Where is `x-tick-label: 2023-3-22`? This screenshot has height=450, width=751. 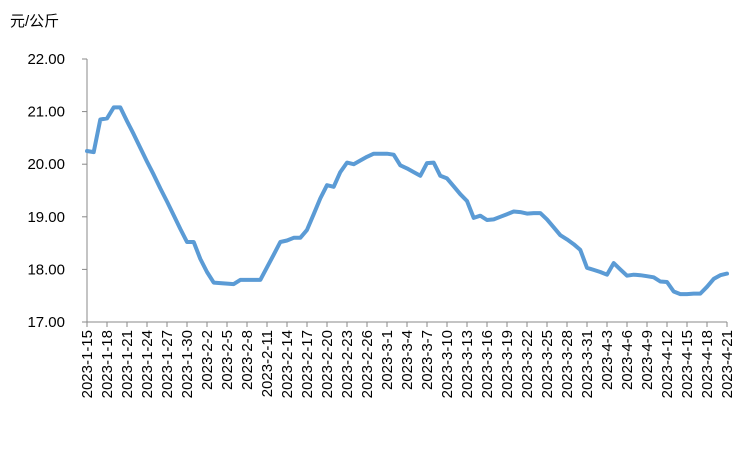
x-tick-label: 2023-3-22 is located at coordinates (527, 364).